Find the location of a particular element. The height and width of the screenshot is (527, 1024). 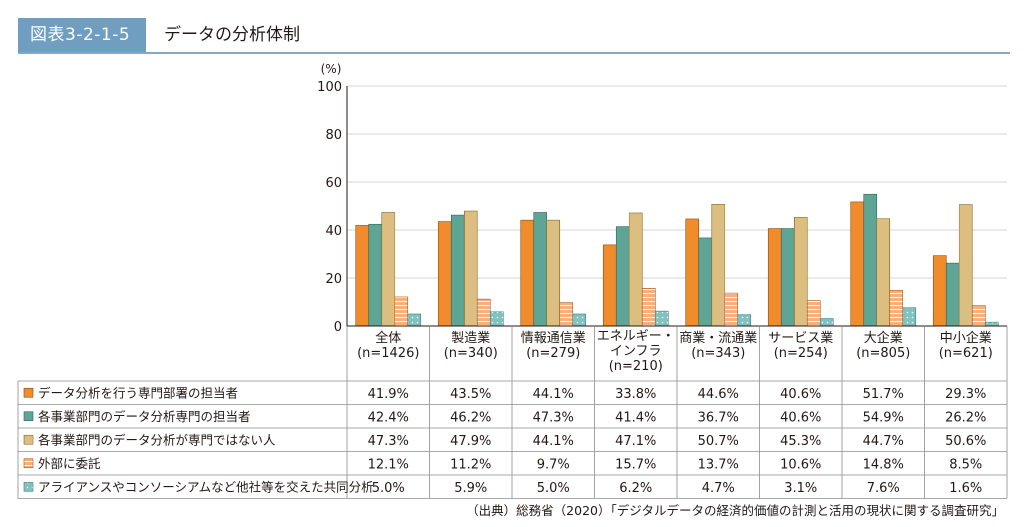

category-label: (n=210) is located at coordinates (636, 366).